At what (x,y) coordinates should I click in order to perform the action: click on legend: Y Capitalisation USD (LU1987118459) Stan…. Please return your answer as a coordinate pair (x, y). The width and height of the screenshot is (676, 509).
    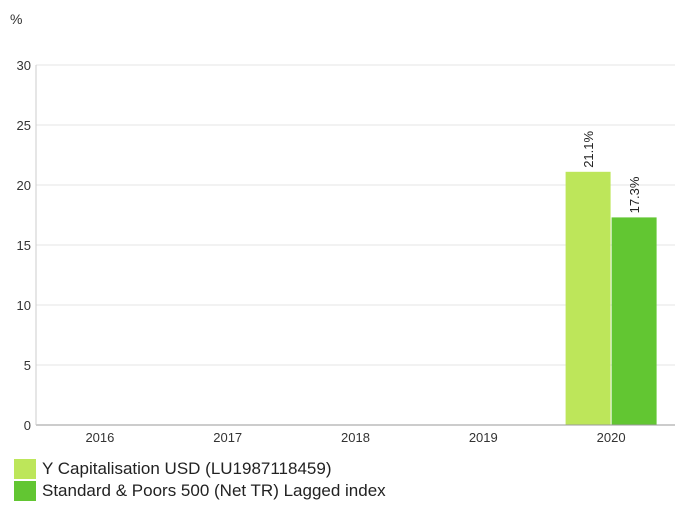
    Looking at the image, I should click on (200, 480).